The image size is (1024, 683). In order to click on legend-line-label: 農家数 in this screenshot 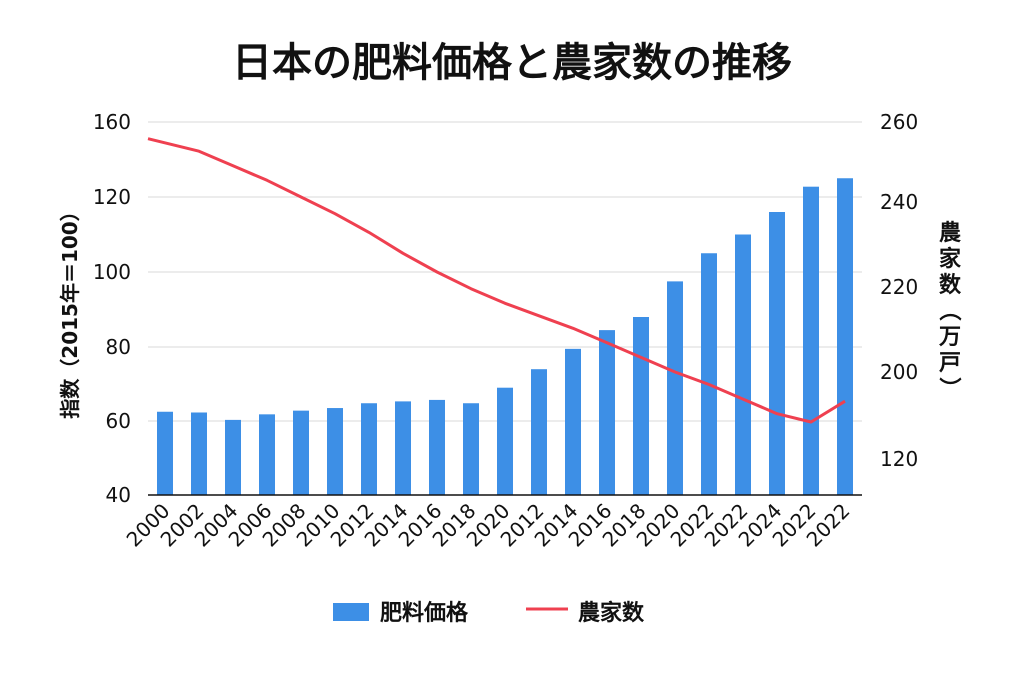, I will do `click(611, 613)`.